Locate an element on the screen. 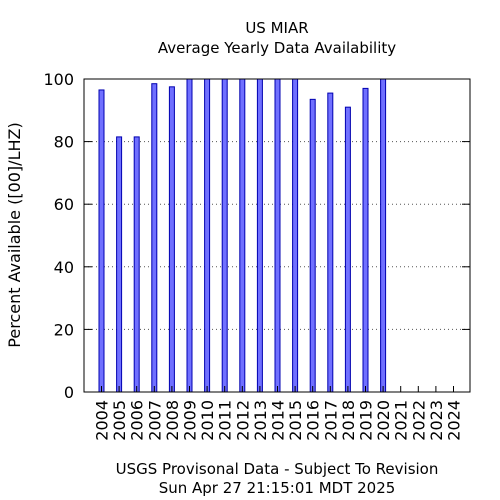 This screenshot has width=500, height=500. bar-2018 is located at coordinates (347, 249).